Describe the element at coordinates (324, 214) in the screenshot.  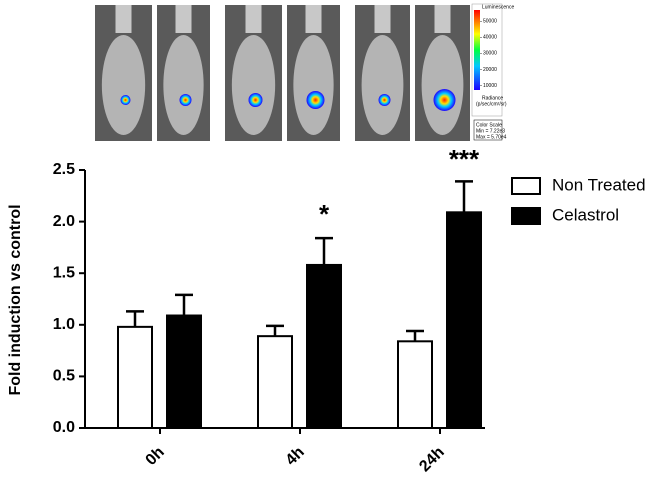
I see `significance: *` at that location.